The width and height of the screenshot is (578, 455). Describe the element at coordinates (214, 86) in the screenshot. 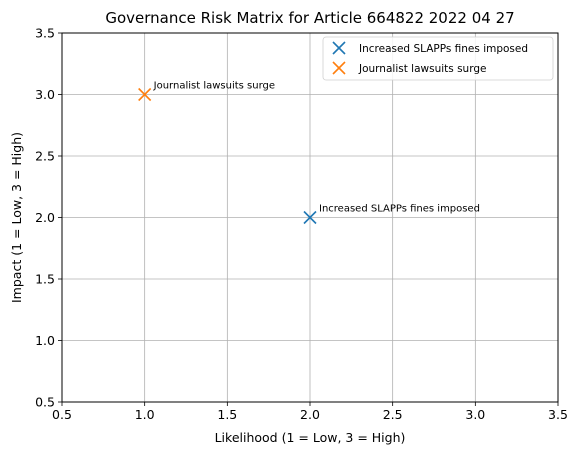

I see `point-annotation-2: Journalist lawsuits surge` at that location.